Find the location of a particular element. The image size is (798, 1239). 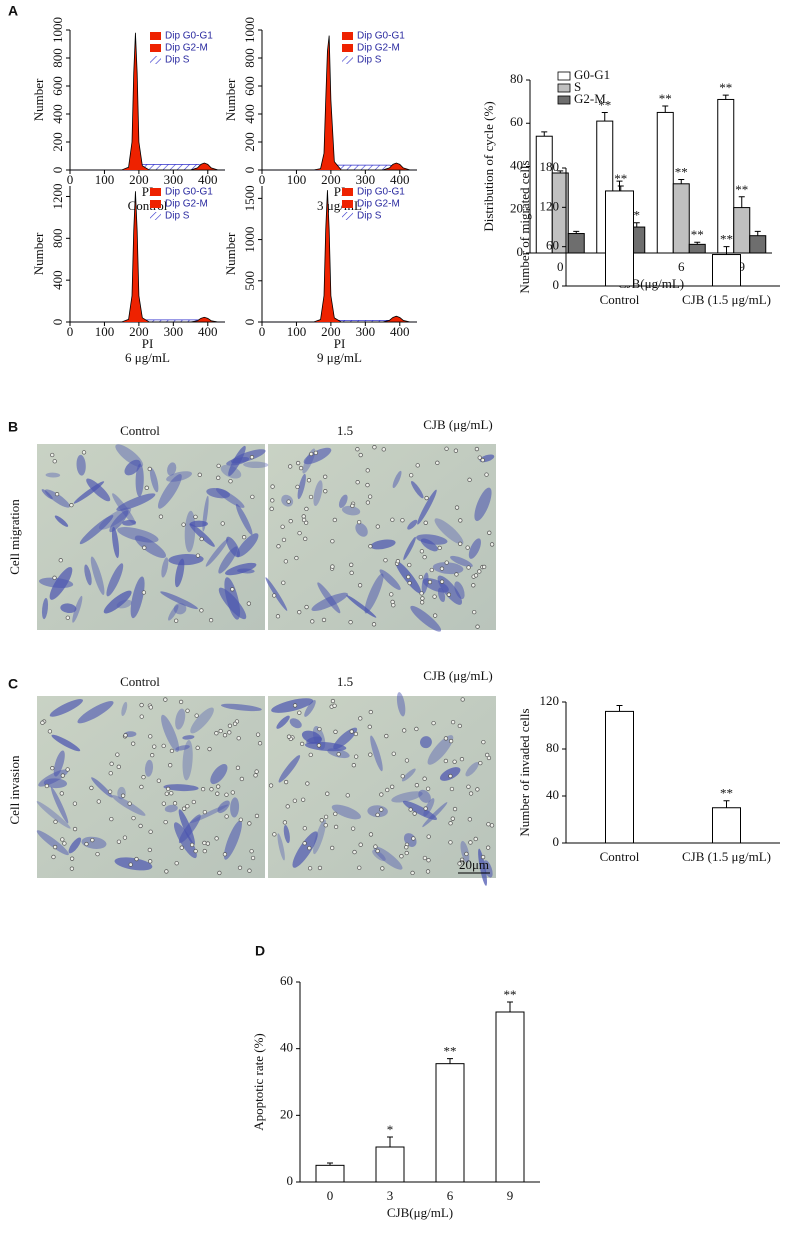

area-fill is located at coordinates (147, 166).